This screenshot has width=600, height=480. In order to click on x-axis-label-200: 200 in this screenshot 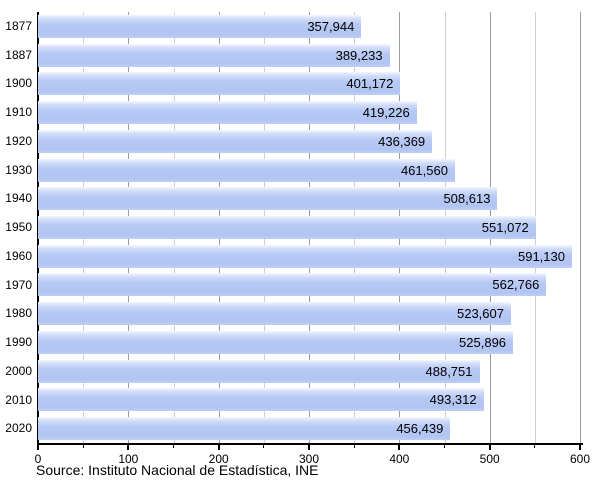, I will do `click(218, 459)`.